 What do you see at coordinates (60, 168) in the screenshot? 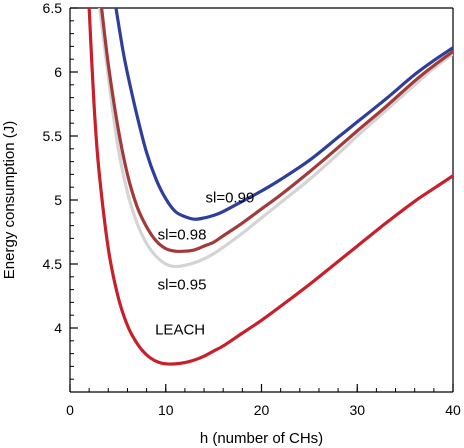
I see `y-axis-ticks: 4 4.5 5 5.5 6 6.5` at bounding box center [60, 168].